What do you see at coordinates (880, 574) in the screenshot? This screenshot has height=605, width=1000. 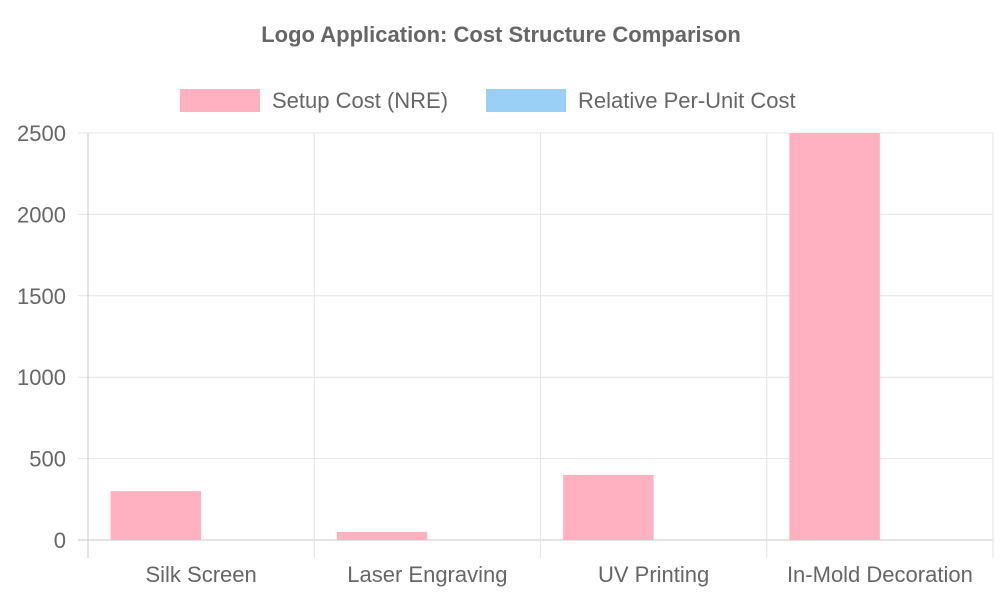 I see `x-tick-label: In-Mold Decoration` at bounding box center [880, 574].